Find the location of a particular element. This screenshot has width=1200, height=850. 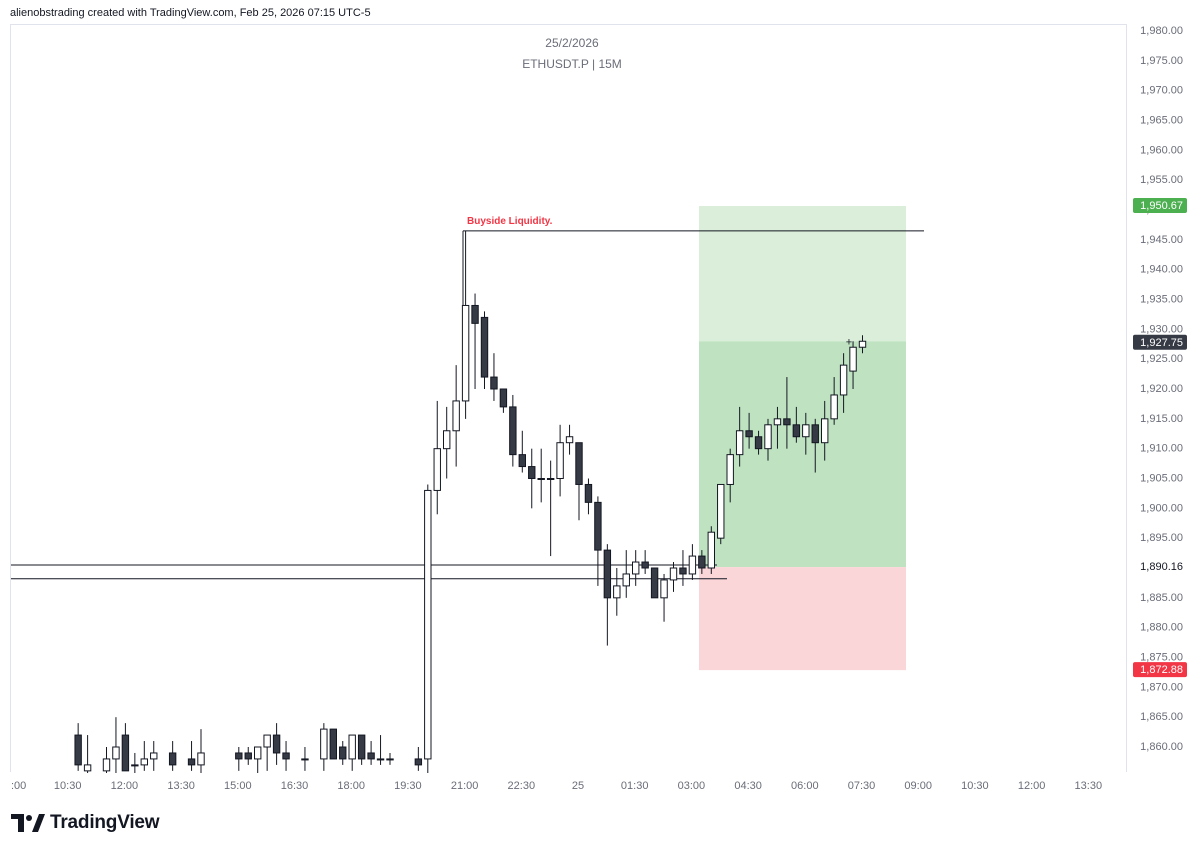

y-tick-label: 1,870.00 is located at coordinates (1161, 687).